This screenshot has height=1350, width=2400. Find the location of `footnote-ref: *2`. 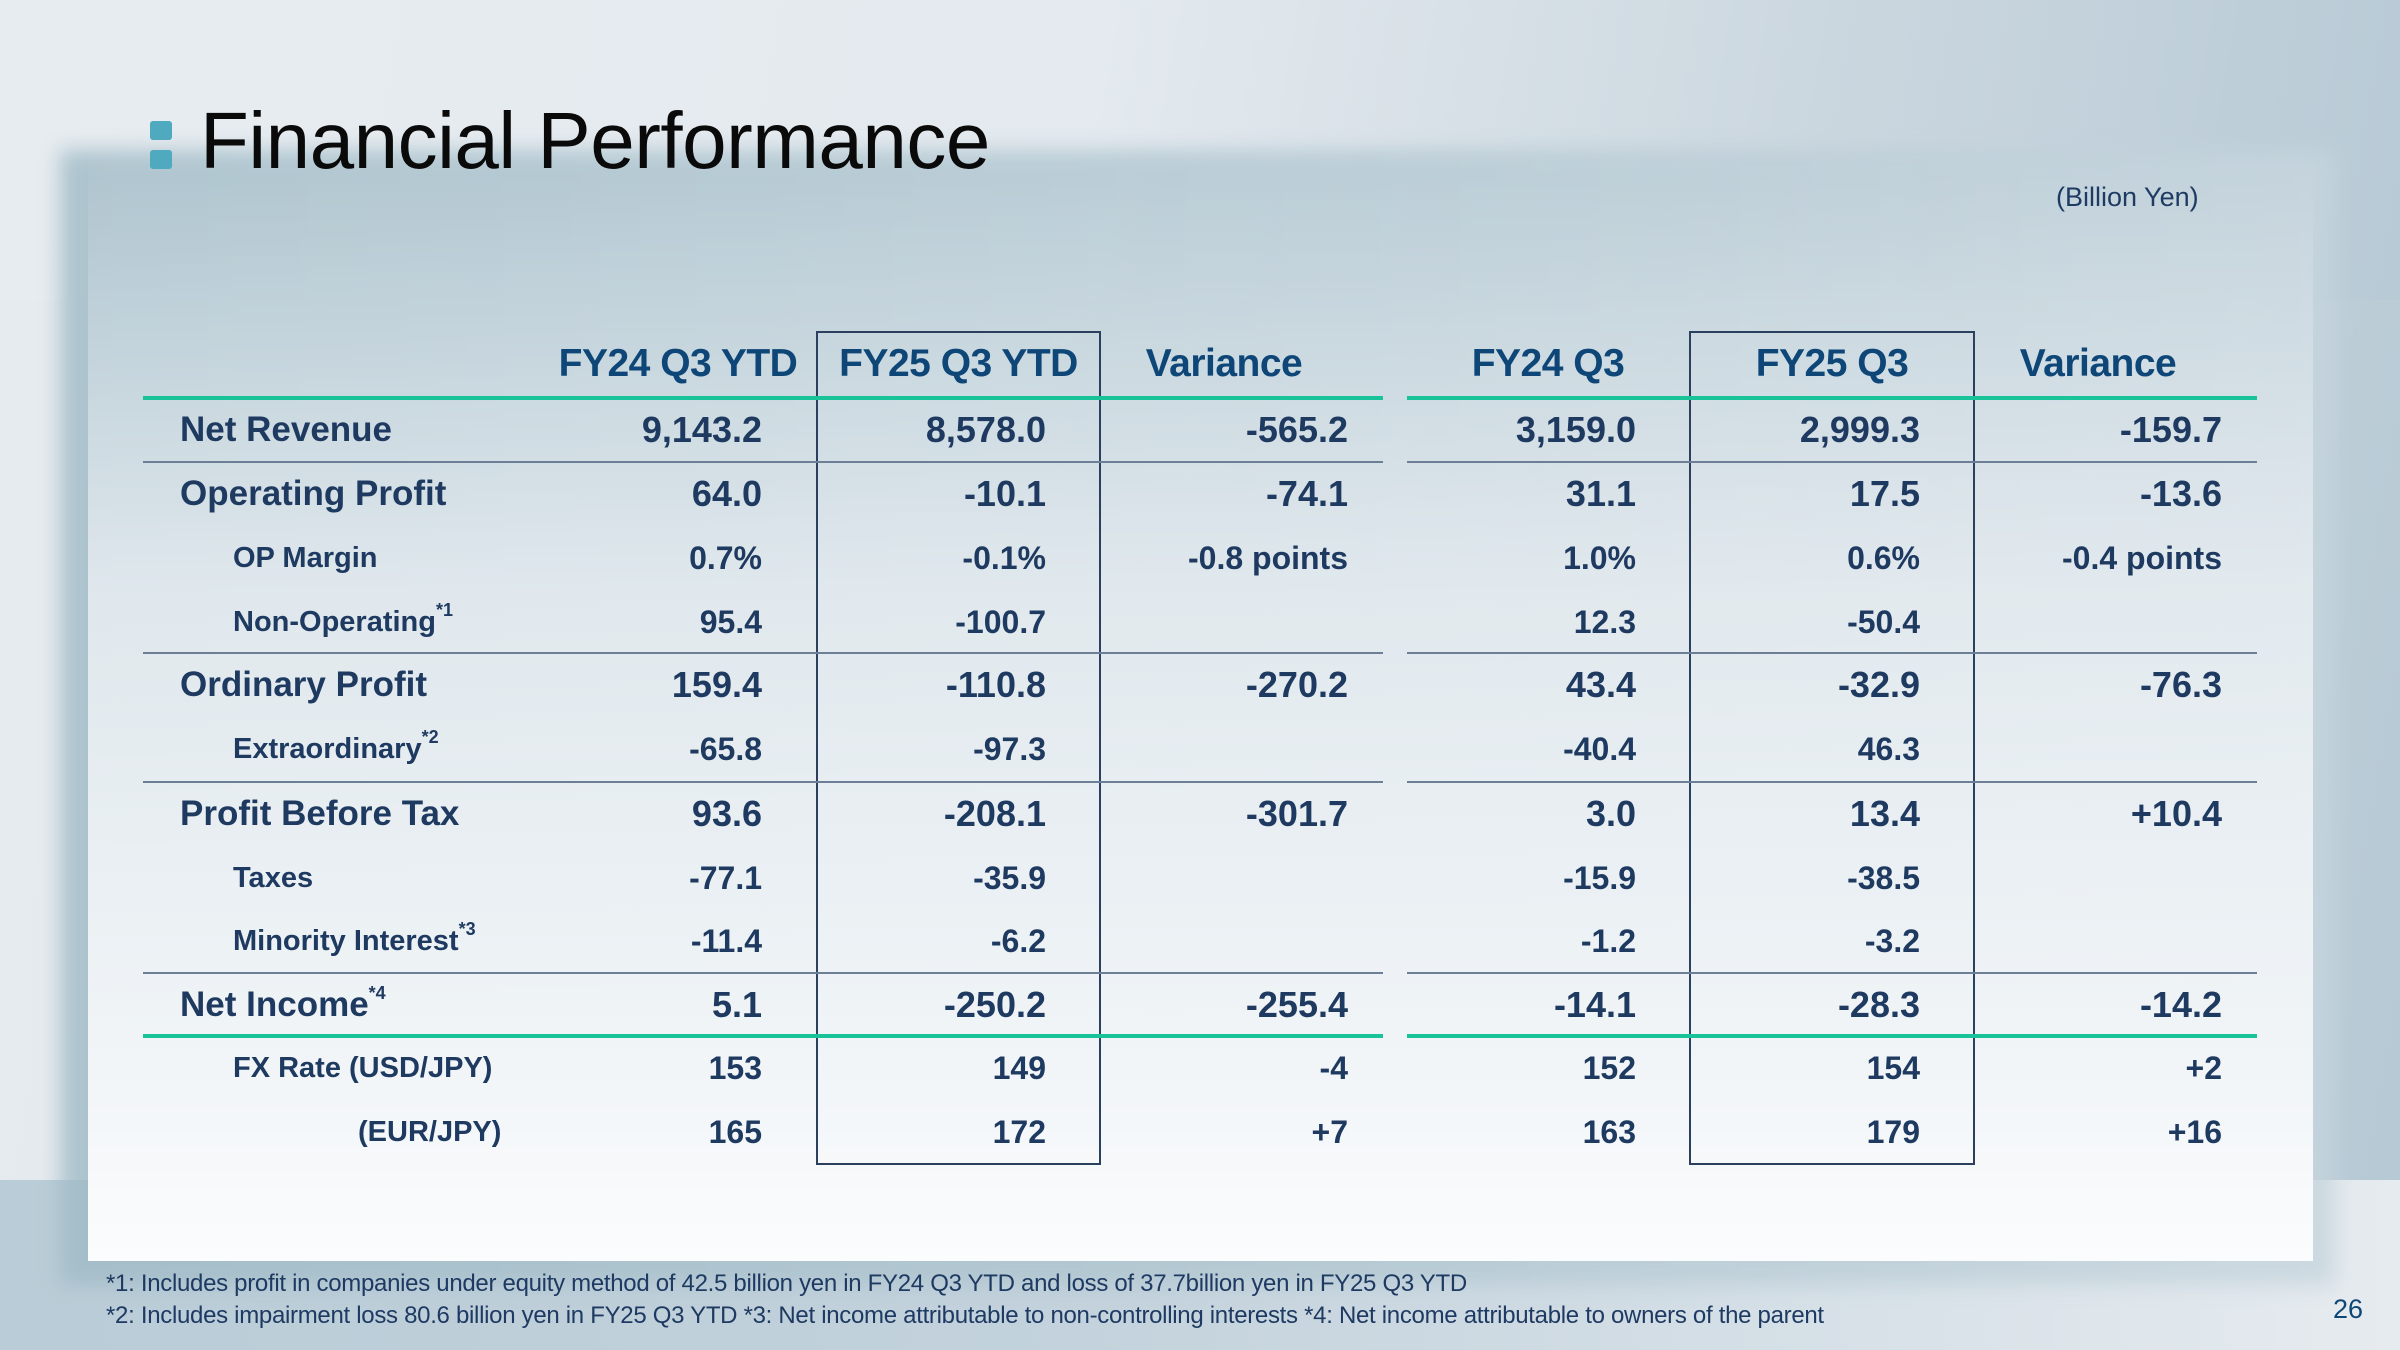

footnote-ref: *2 is located at coordinates (430, 737).